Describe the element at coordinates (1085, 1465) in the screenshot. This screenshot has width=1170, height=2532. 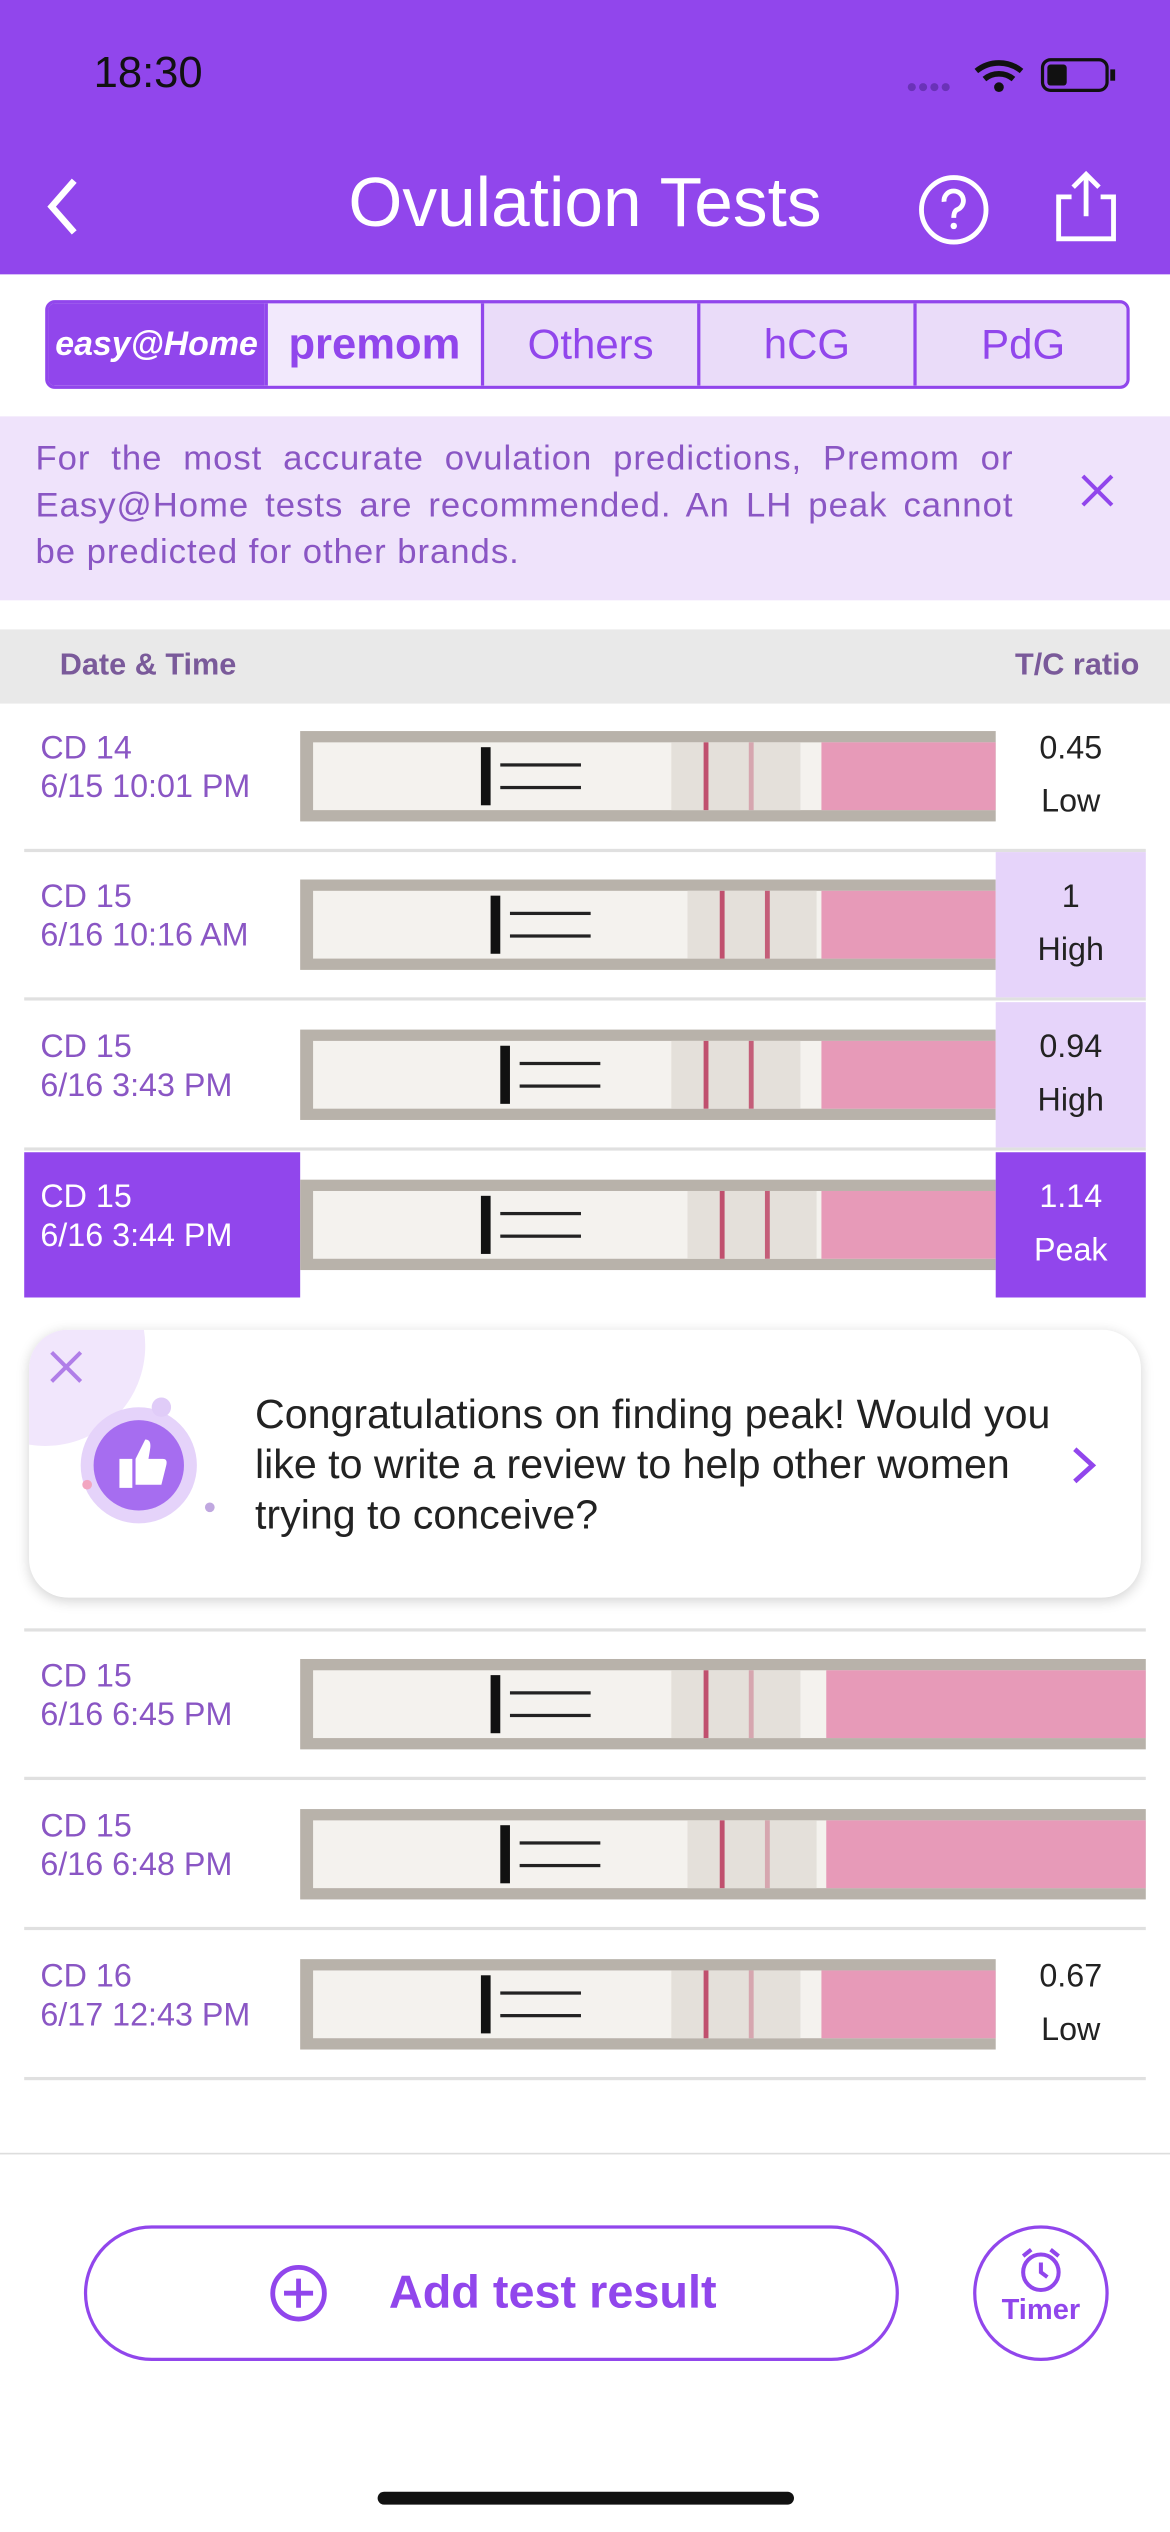
I see `popup-chevron` at that location.